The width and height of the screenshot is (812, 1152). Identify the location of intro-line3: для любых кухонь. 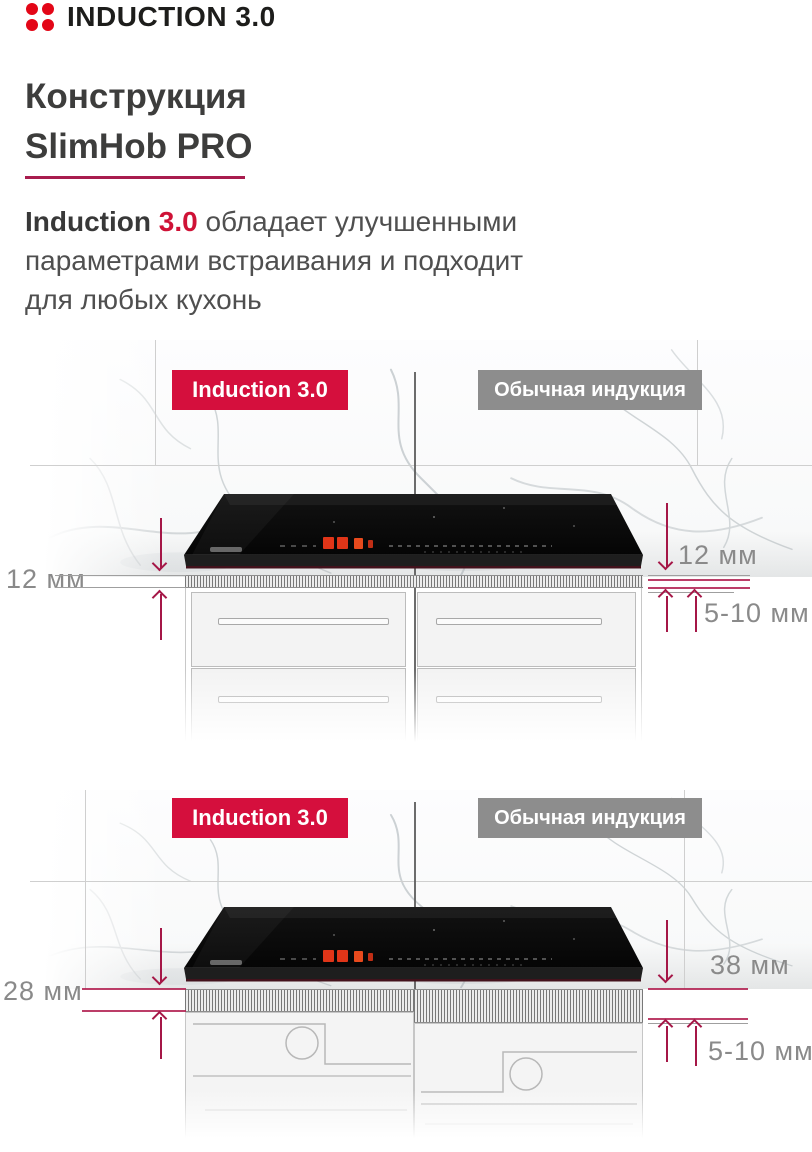
(143, 299).